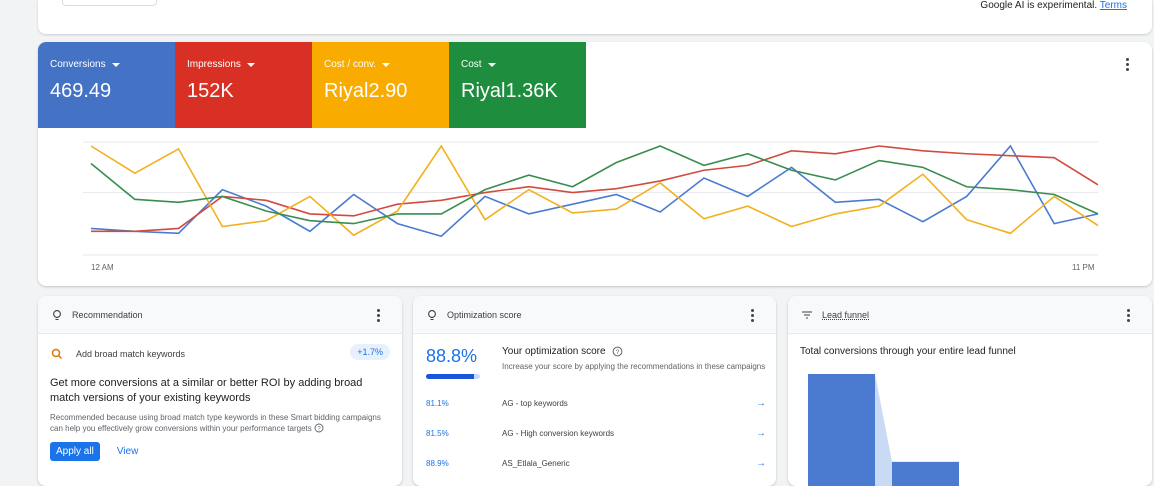  I want to click on uplift-badge: +1.7%, so click(370, 352).